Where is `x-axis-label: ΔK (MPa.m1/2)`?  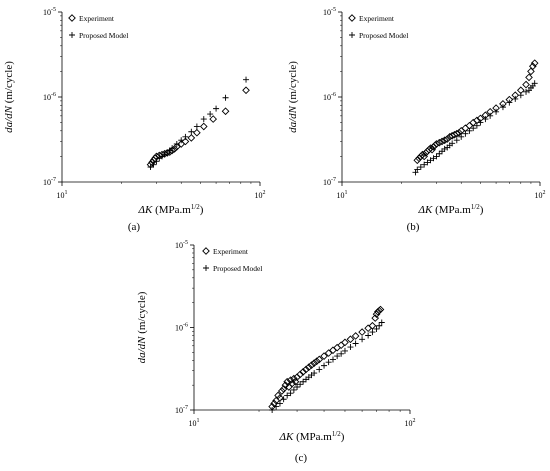
x-axis-label: ΔK (MPa.m1/2) is located at coordinates (451, 209).